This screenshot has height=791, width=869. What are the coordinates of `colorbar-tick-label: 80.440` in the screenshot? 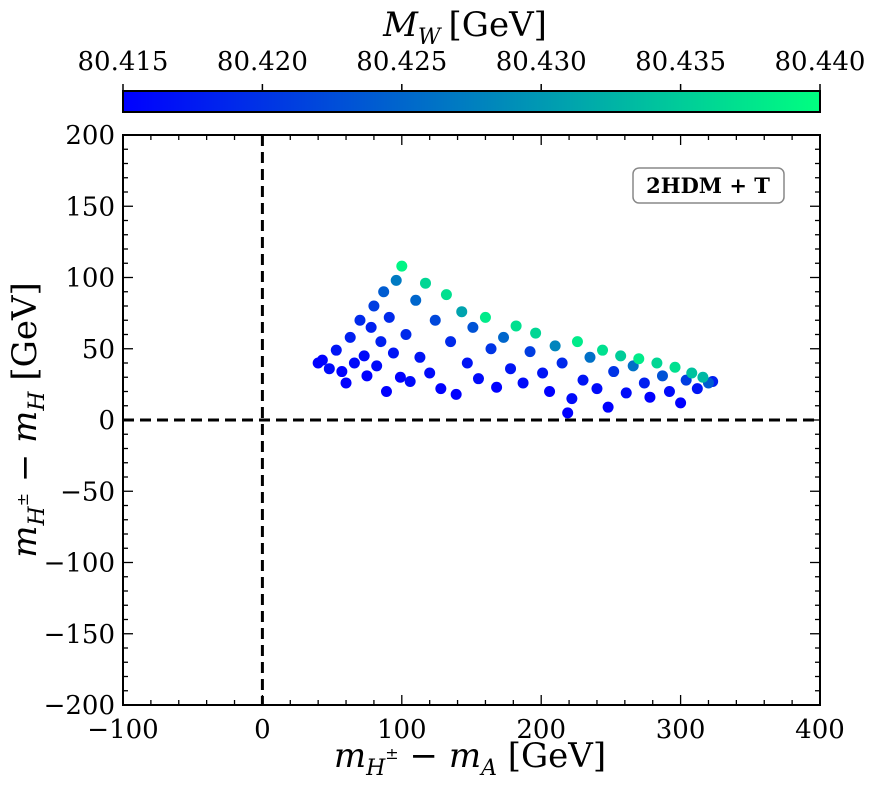 It's located at (820, 62).